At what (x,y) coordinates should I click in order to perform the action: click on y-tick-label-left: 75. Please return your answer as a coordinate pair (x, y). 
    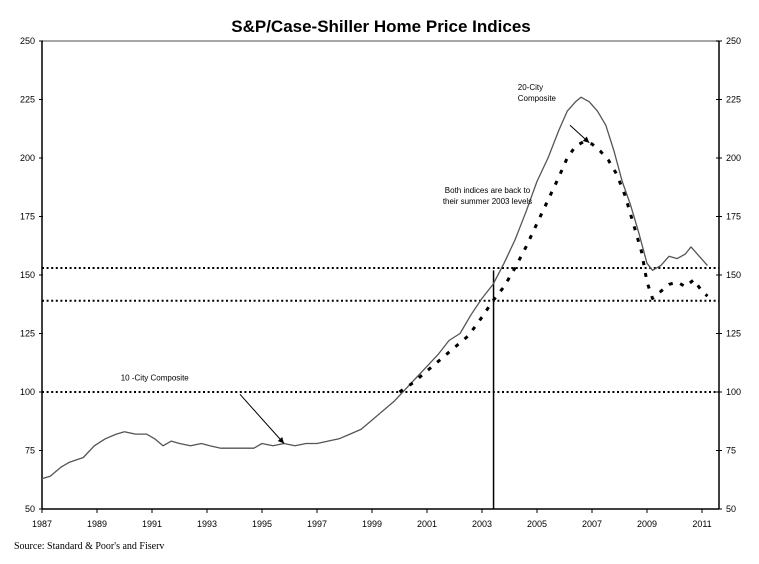
    Looking at the image, I should click on (30, 451).